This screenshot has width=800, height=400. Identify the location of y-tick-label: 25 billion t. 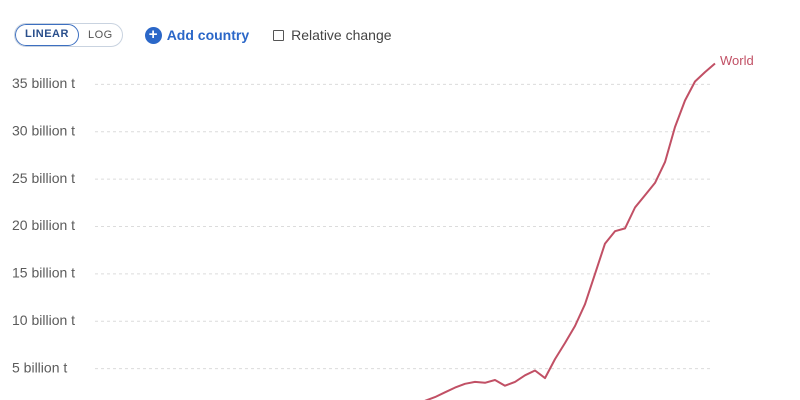
(43, 178).